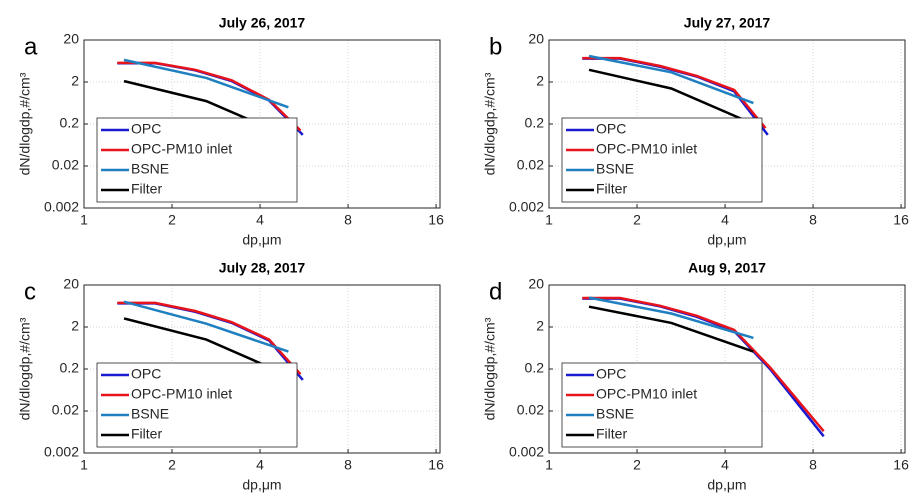 The image size is (920, 501). What do you see at coordinates (727, 23) in the screenshot?
I see `chart-title: July 27, 2017` at bounding box center [727, 23].